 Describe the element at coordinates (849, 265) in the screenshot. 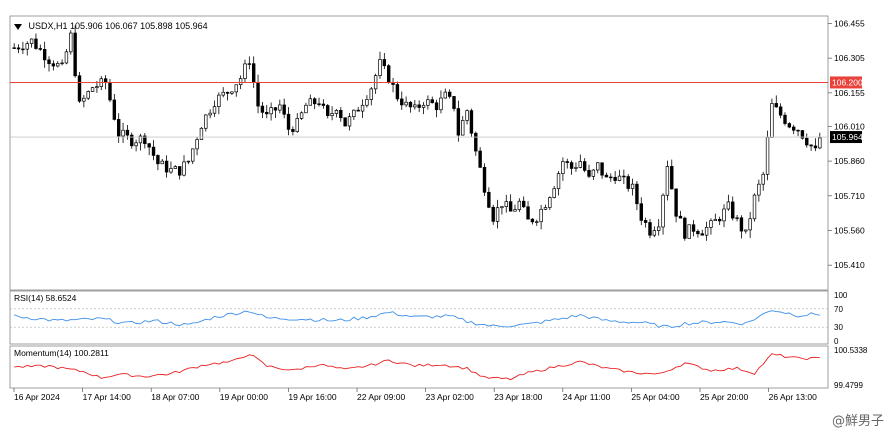

I see `price-tick-label: 105.410` at that location.